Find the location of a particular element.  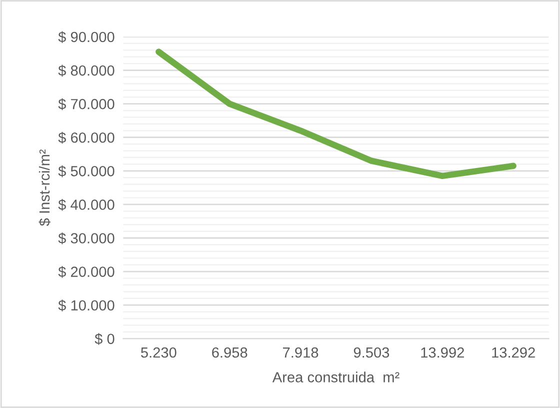

x-tick-label: 9.503 is located at coordinates (372, 352).